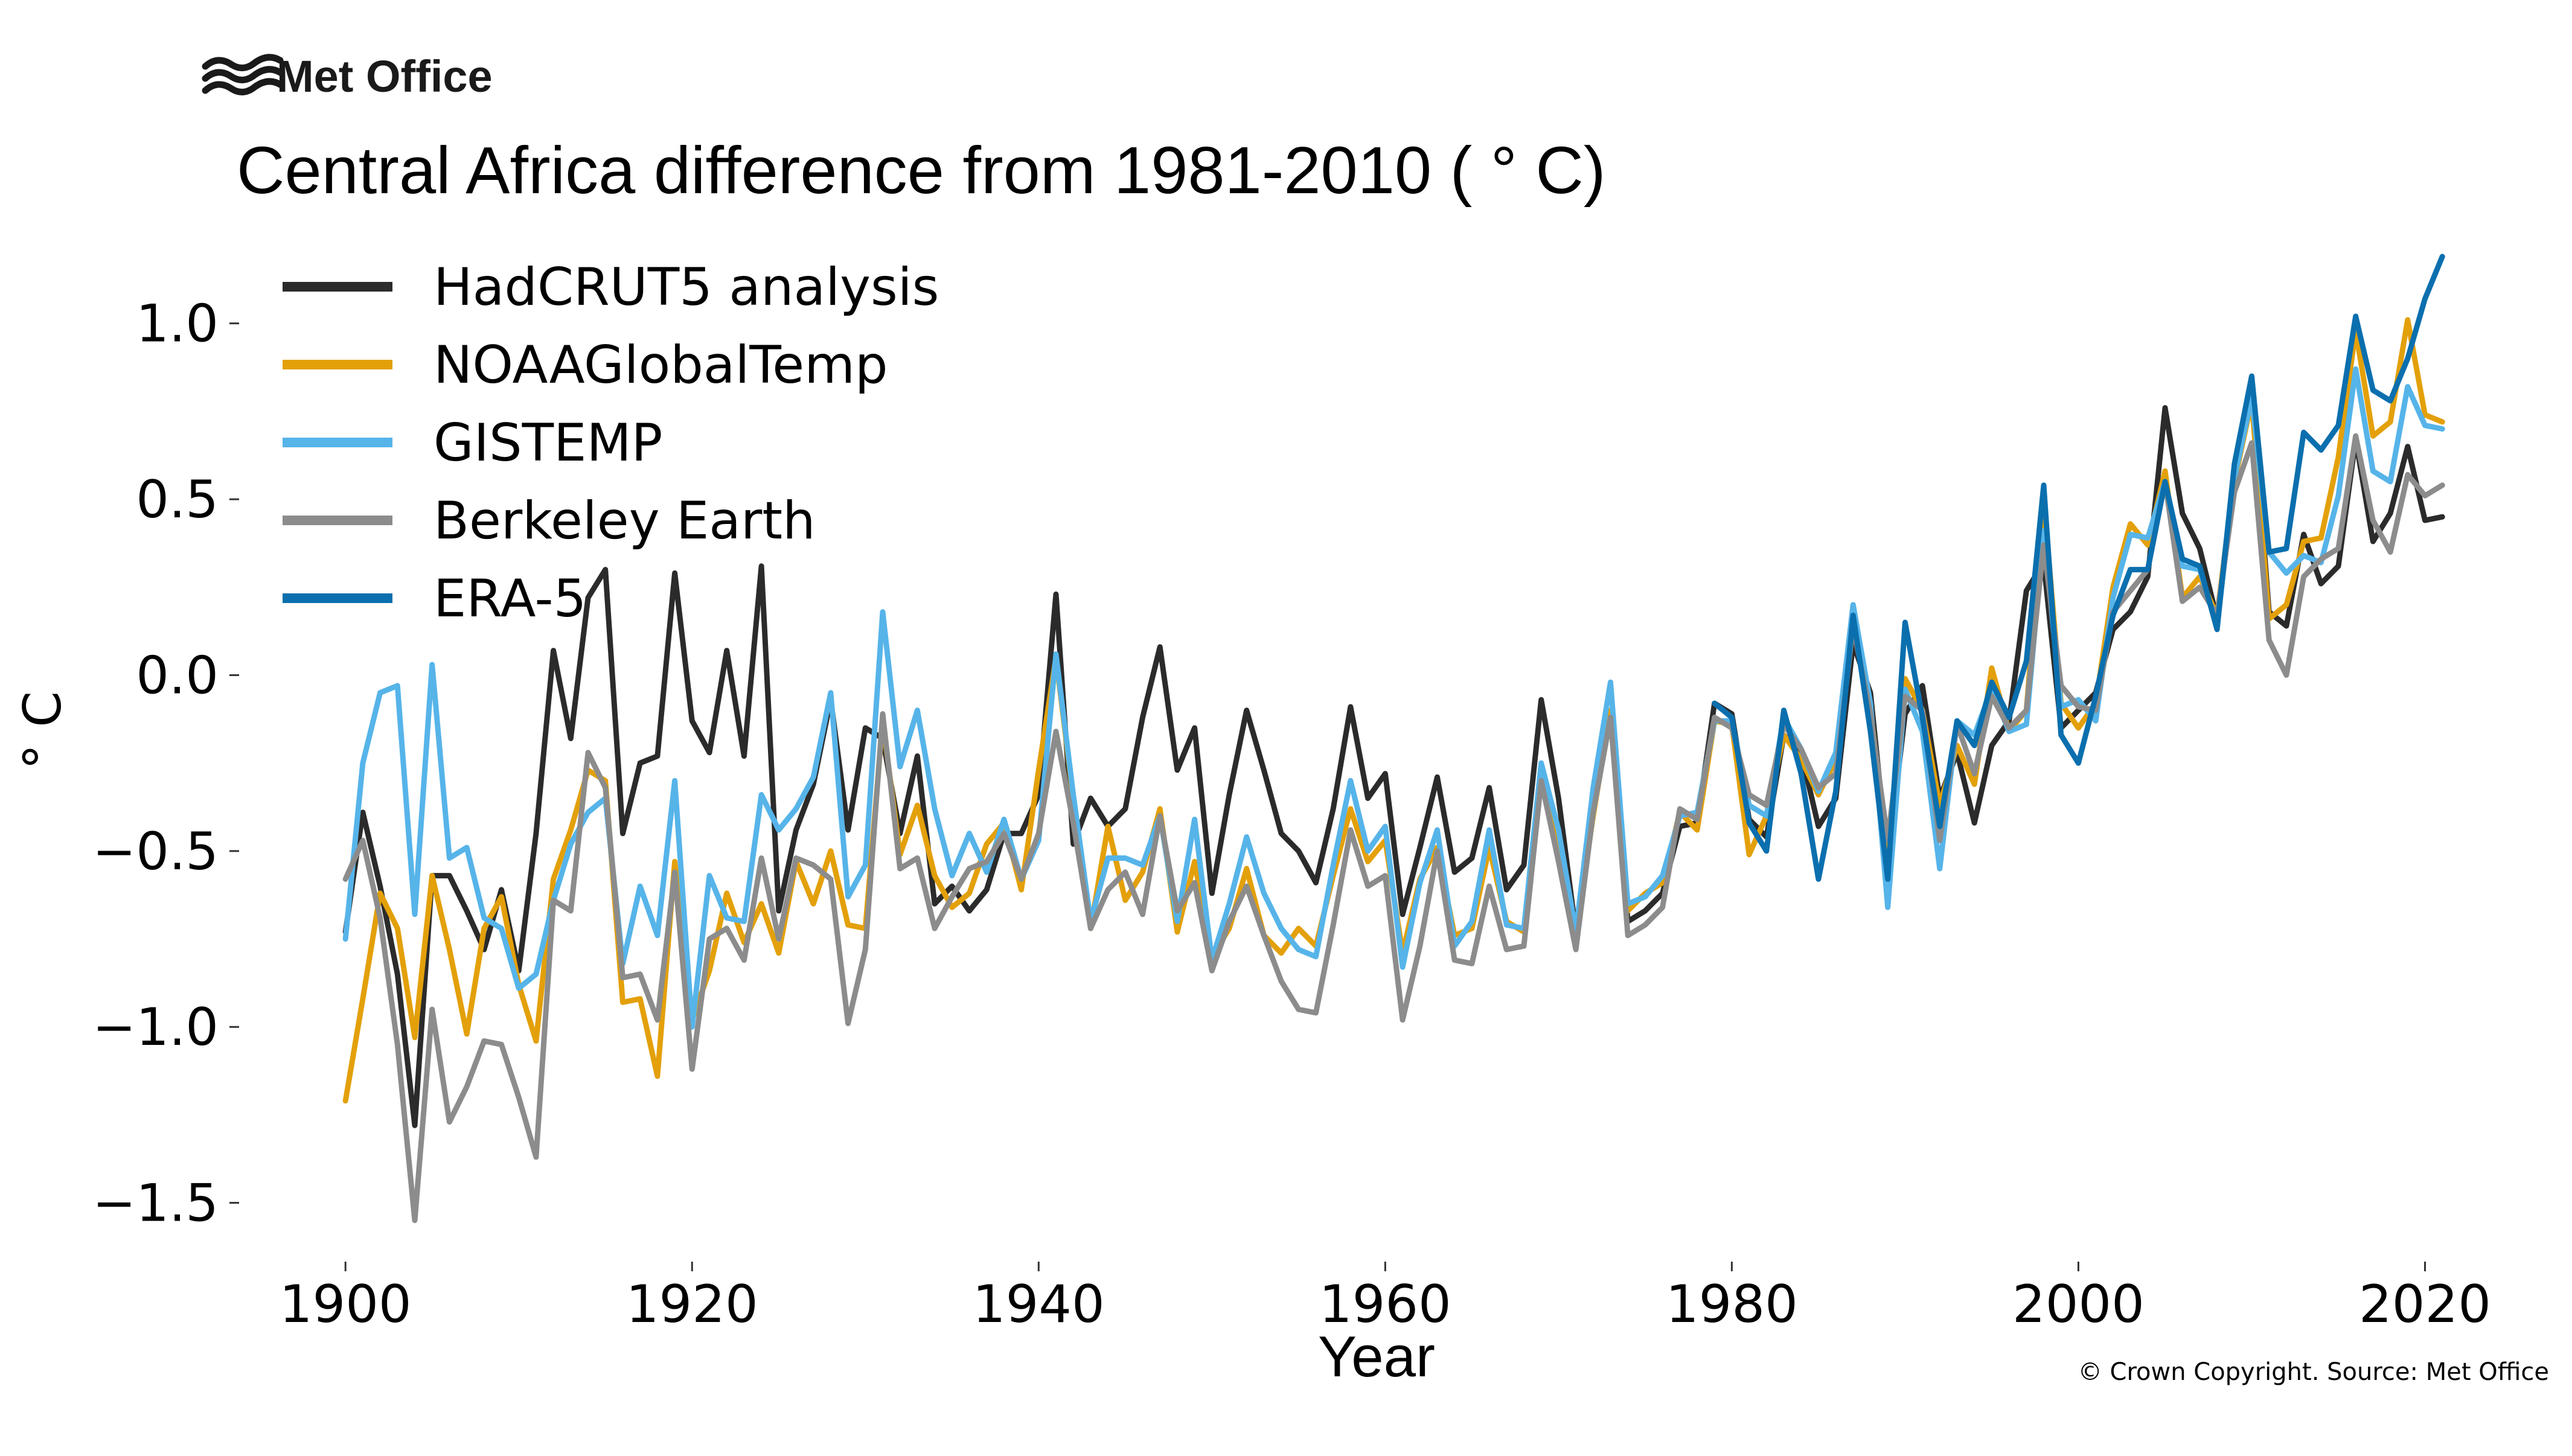 The width and height of the screenshot is (2572, 1456). I want to click on y-tick-label: 0.5, so click(177, 500).